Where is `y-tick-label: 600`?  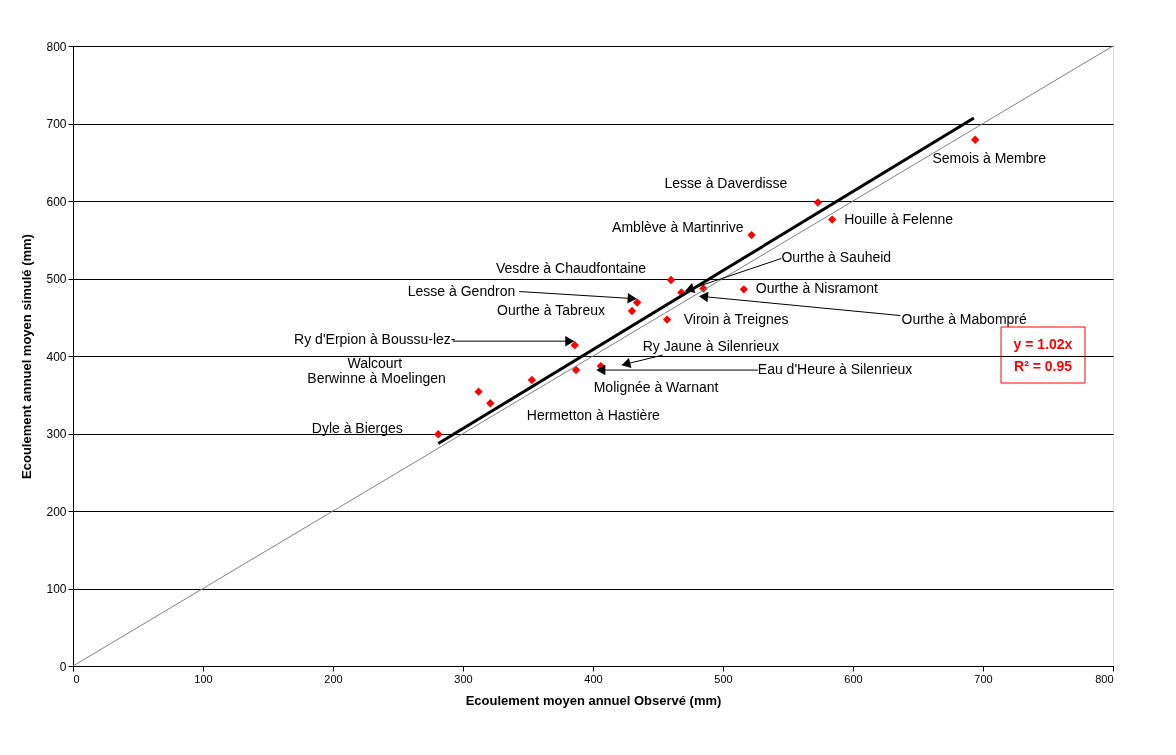 y-tick-label: 600 is located at coordinates (56, 201).